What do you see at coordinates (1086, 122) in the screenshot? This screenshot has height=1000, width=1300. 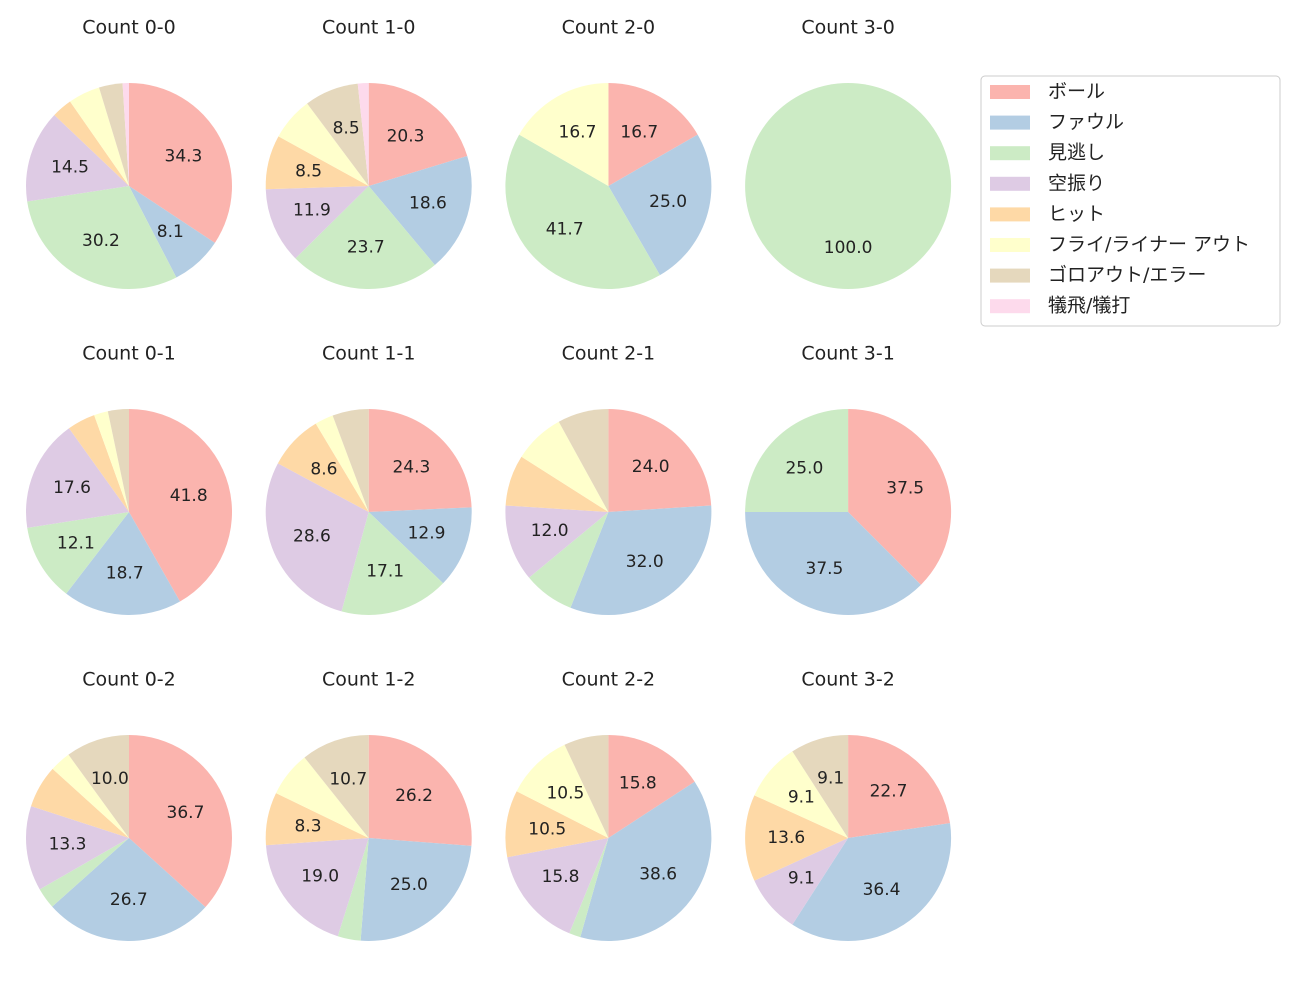 I see `legend-label: ファウル` at bounding box center [1086, 122].